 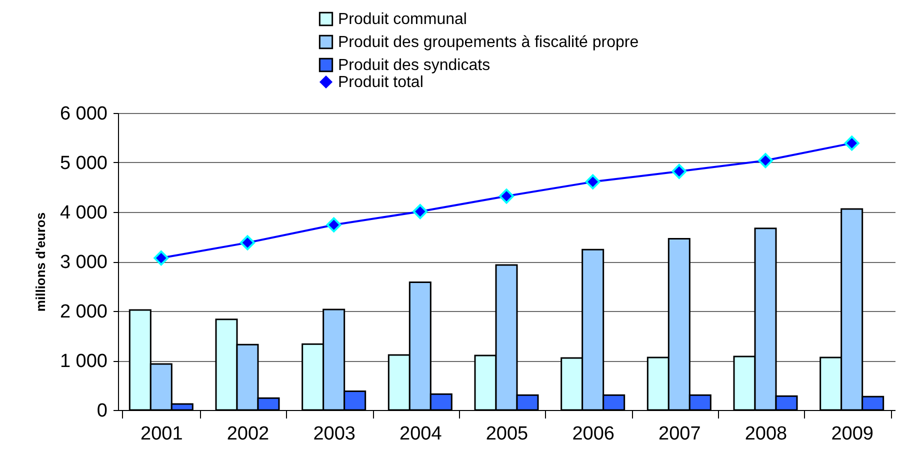 I want to click on legend-label: Produit des syndicats, so click(x=414, y=65).